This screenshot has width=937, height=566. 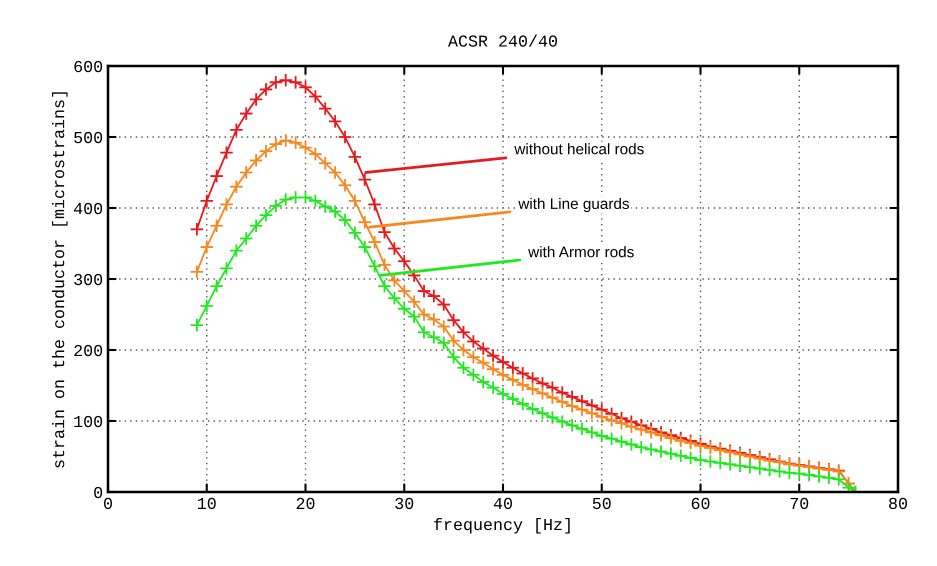 I want to click on x-tick-label: 50, so click(x=601, y=504).